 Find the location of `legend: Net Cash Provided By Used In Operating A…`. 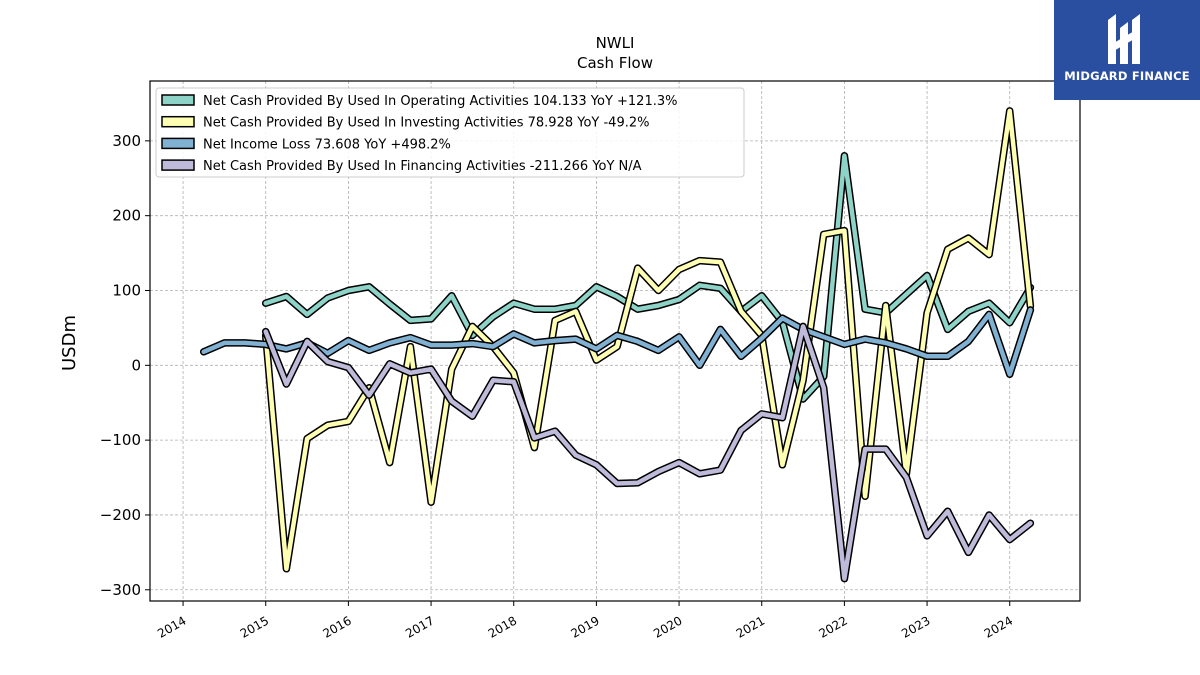

legend: Net Cash Provided By Used In Operating A… is located at coordinates (450, 132).